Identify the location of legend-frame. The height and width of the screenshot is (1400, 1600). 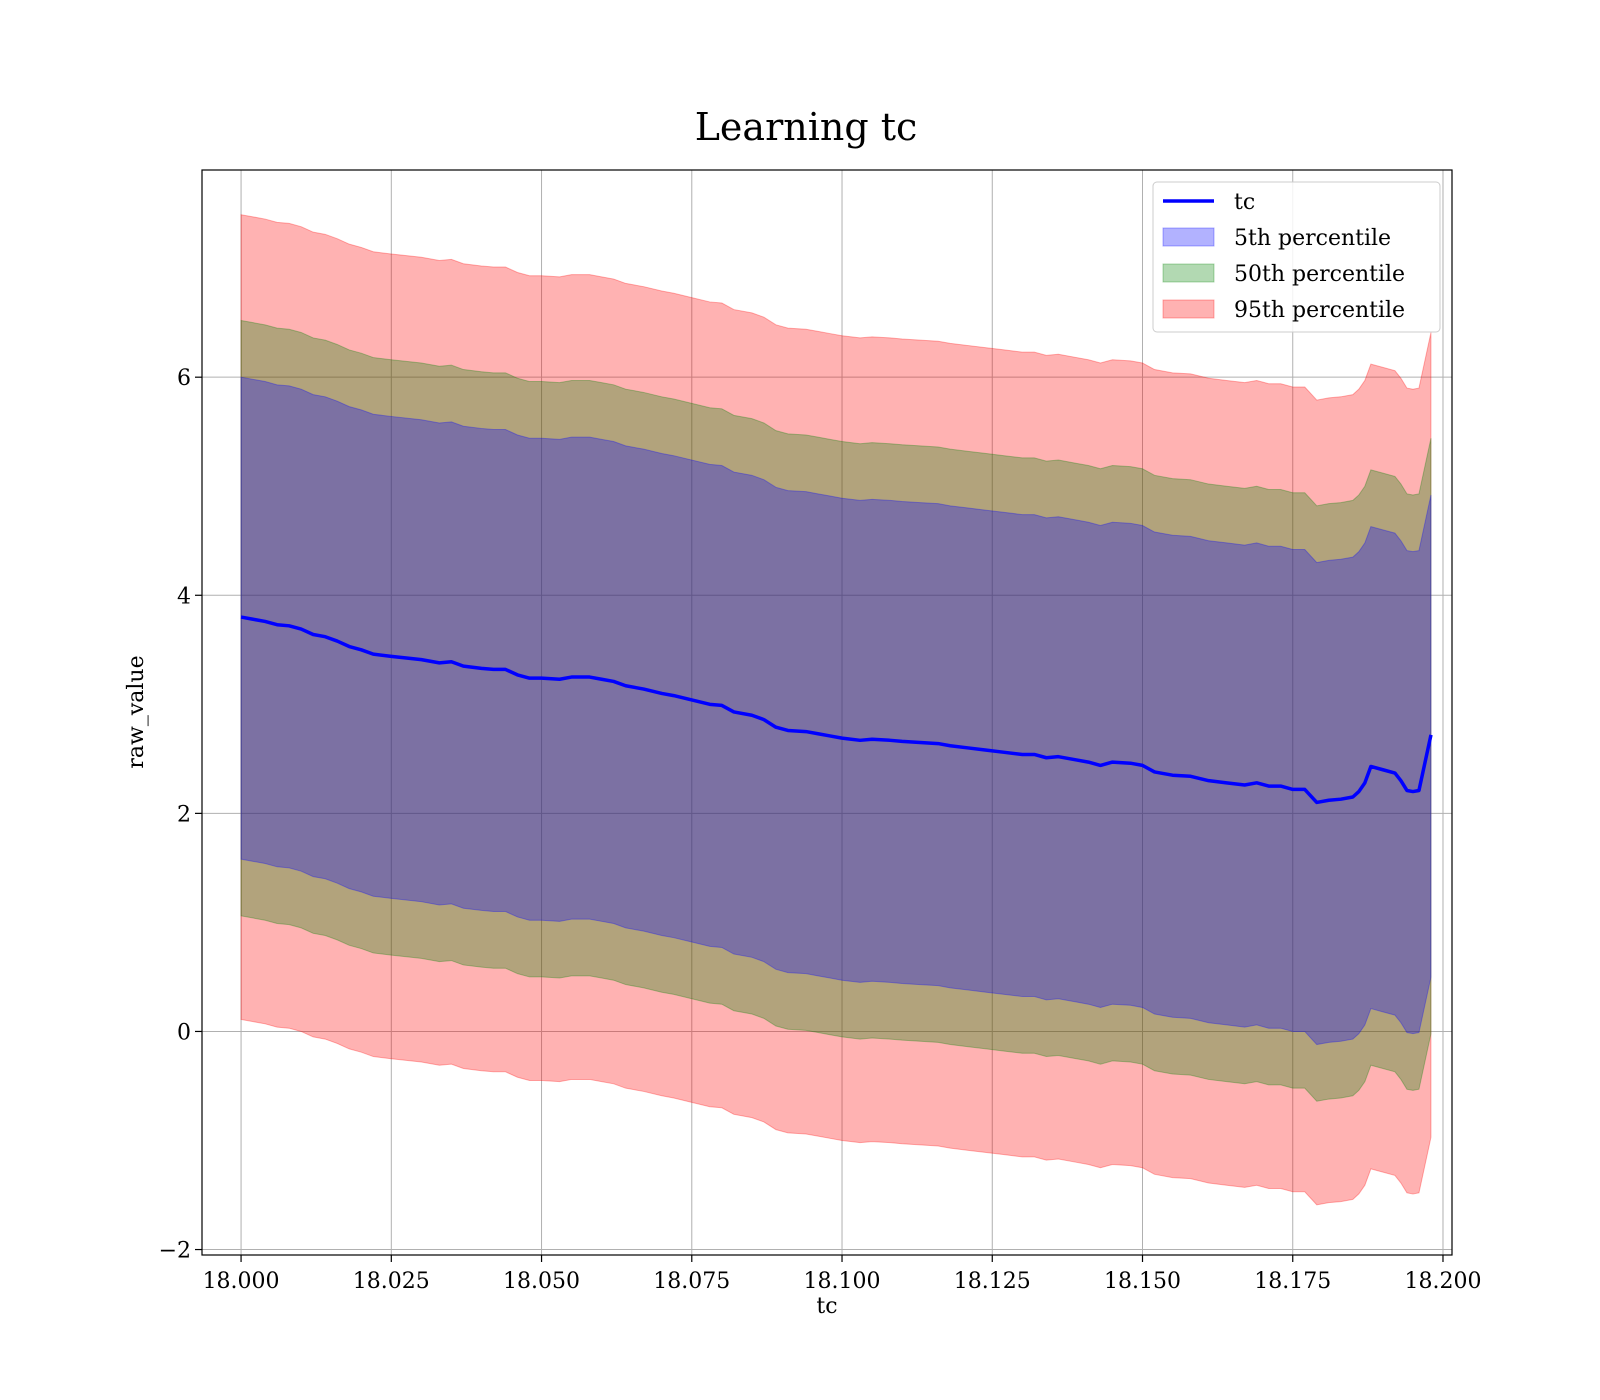
(1296, 257).